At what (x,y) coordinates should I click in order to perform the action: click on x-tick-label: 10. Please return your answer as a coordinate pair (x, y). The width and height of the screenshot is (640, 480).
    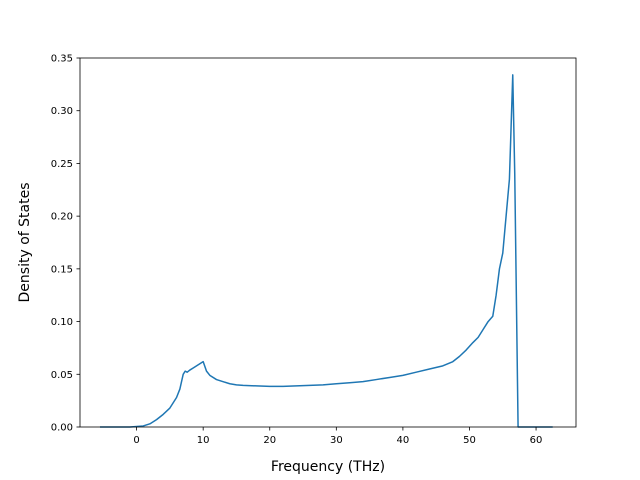
    Looking at the image, I should click on (203, 440).